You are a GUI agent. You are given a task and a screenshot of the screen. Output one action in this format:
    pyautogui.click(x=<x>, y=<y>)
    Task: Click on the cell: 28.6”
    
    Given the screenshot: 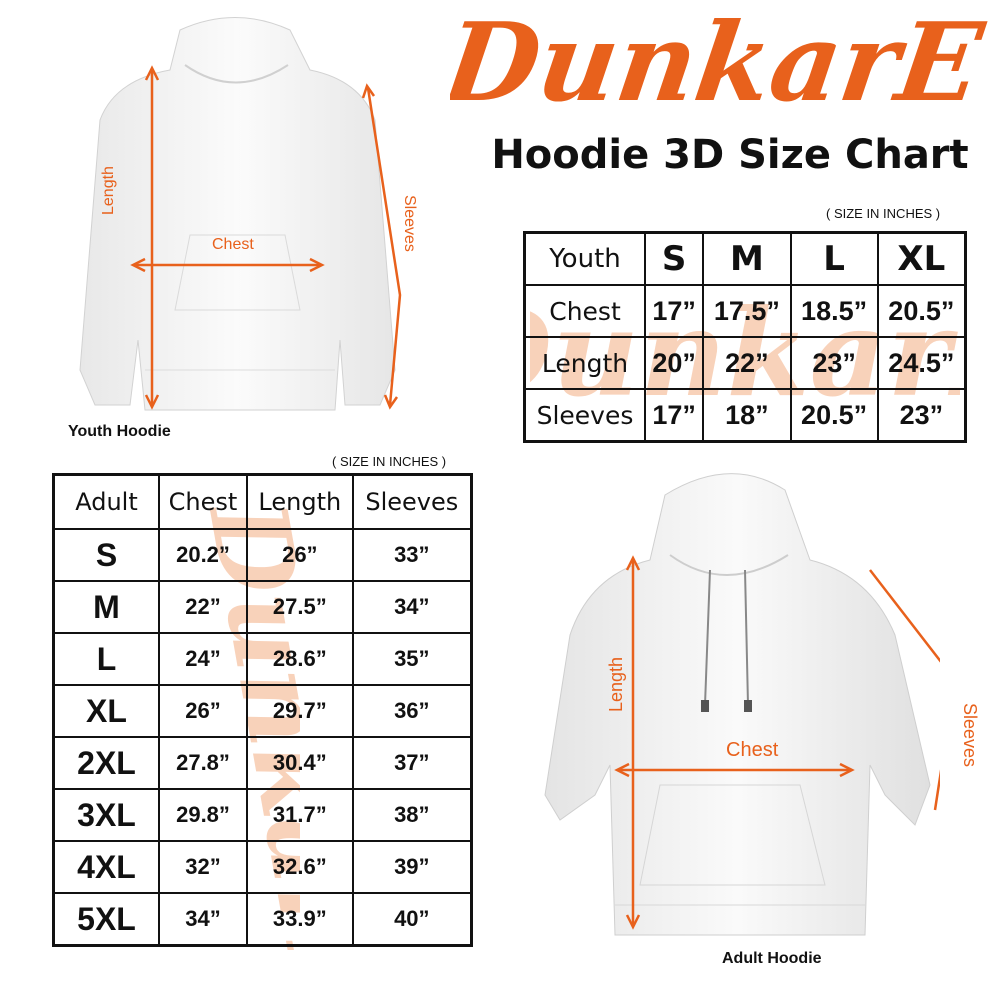 What is the action you would take?
    pyautogui.click(x=300, y=659)
    